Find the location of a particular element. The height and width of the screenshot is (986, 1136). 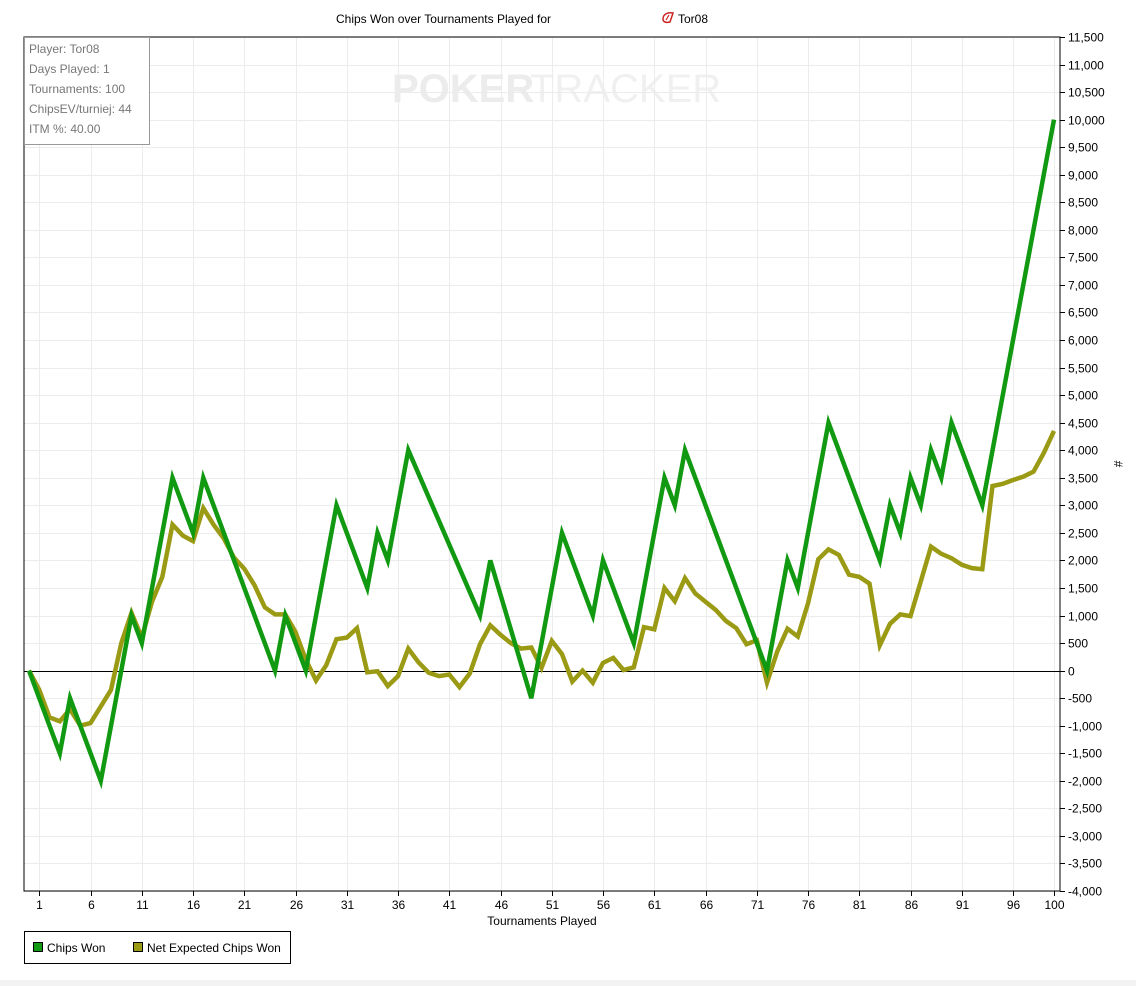

y-tick-label: 4,000 is located at coordinates (1083, 451).